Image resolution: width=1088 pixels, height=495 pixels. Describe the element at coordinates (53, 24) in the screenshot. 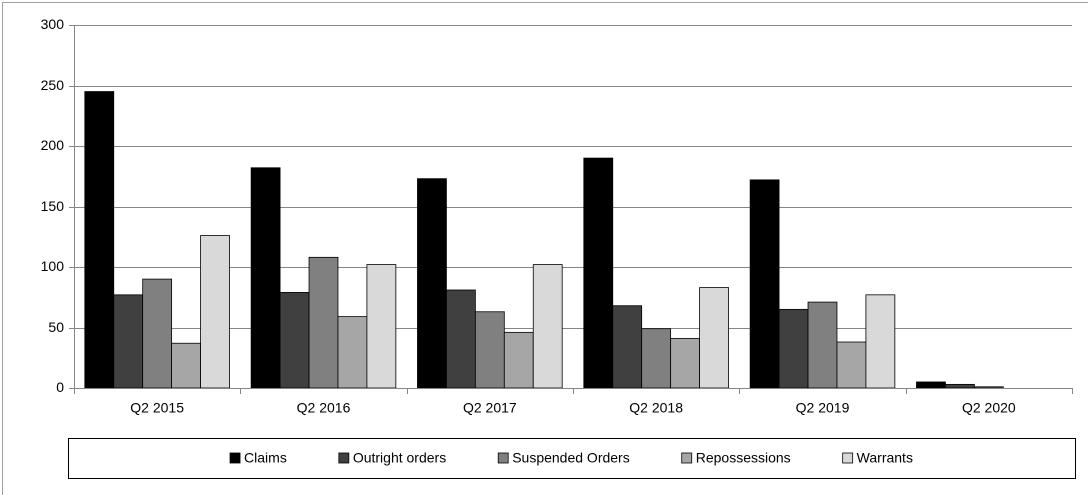

I see `y-tick-label: 300` at that location.